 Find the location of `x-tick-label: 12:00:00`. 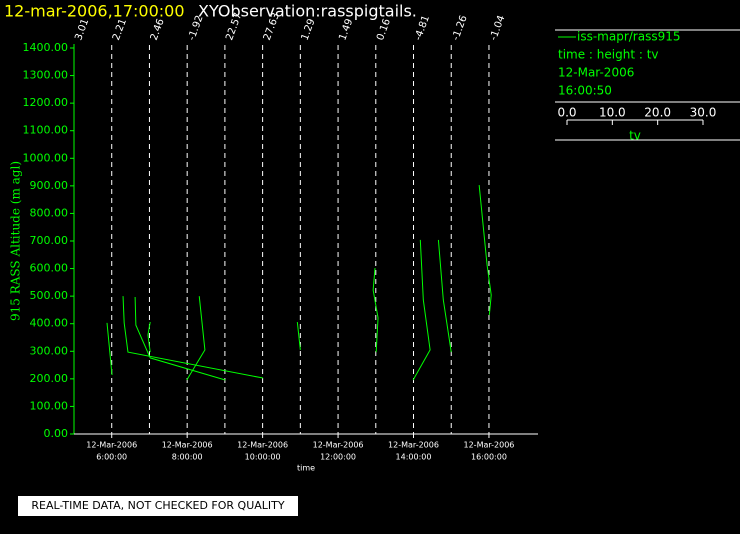

x-tick-label: 12:00:00 is located at coordinates (338, 457).